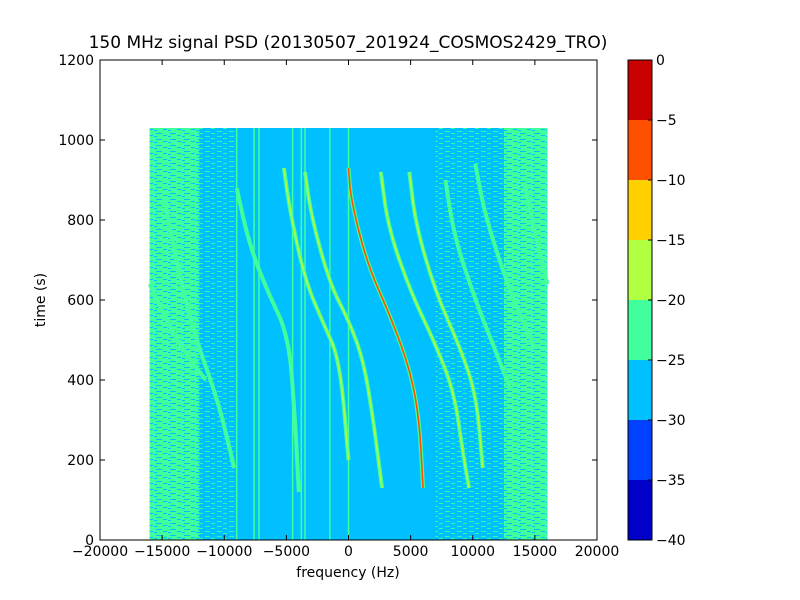  I want to click on colorbar-tick-label: −20, so click(671, 301).